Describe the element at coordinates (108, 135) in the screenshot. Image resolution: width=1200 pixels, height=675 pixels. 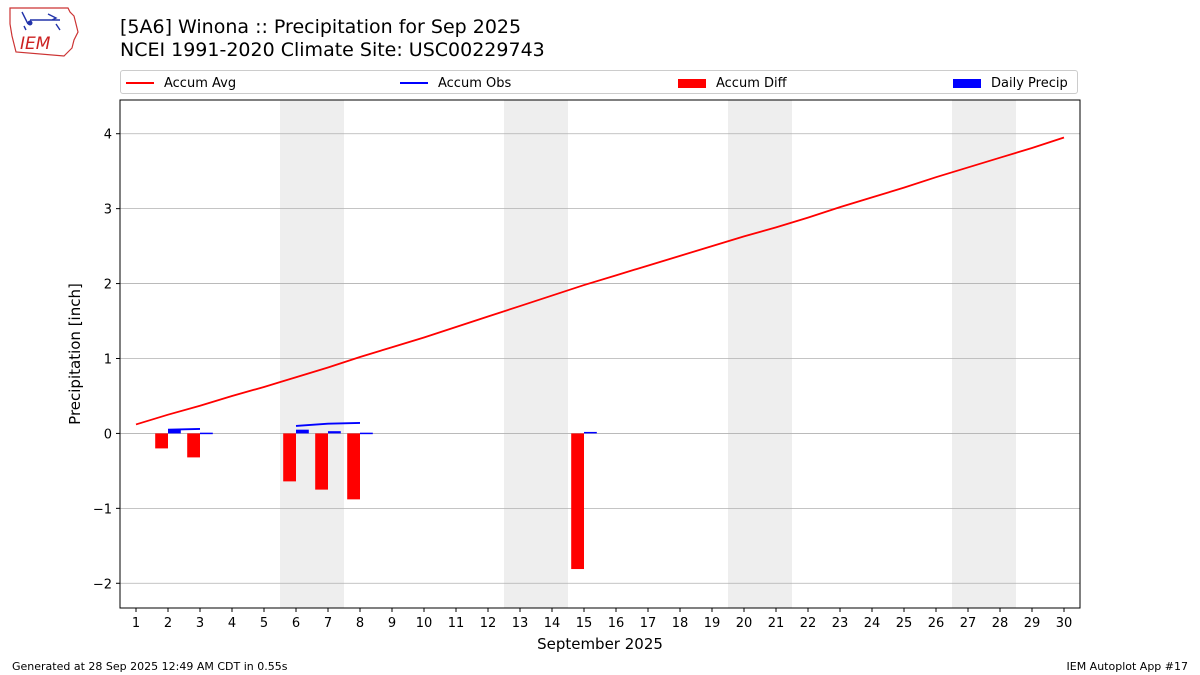
I see `y-tick-label: 4` at that location.